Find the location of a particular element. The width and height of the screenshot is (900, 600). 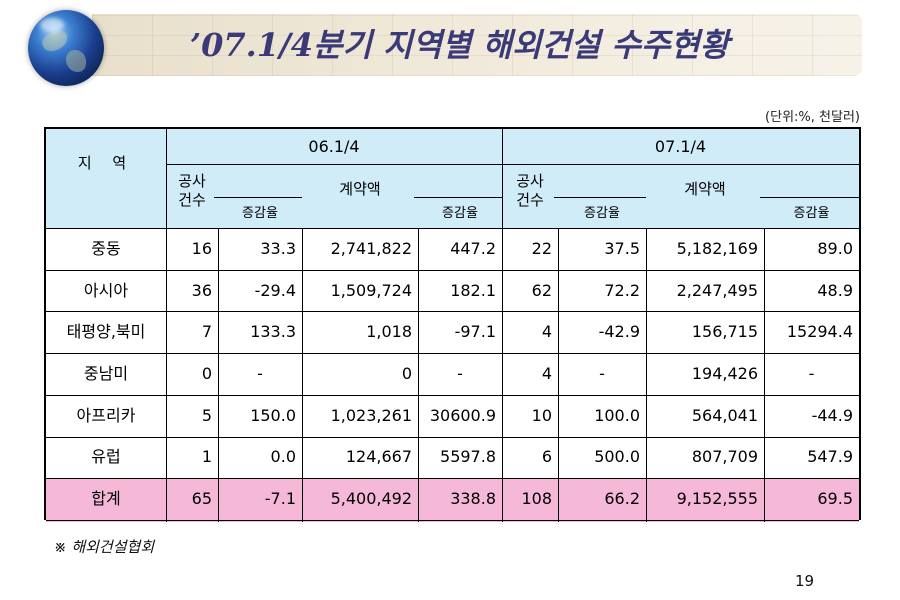

header-amount-a: 계약액 is located at coordinates (360, 189).